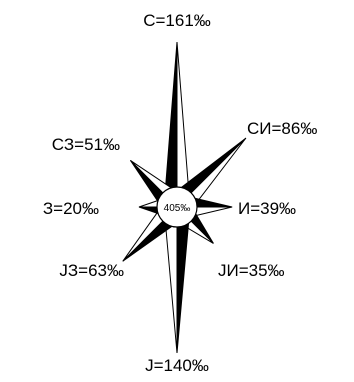 Image resolution: width=354 pixels, height=382 pixels. Describe the element at coordinates (267, 208) in the screenshot. I see `label-e: И=39‰` at that location.